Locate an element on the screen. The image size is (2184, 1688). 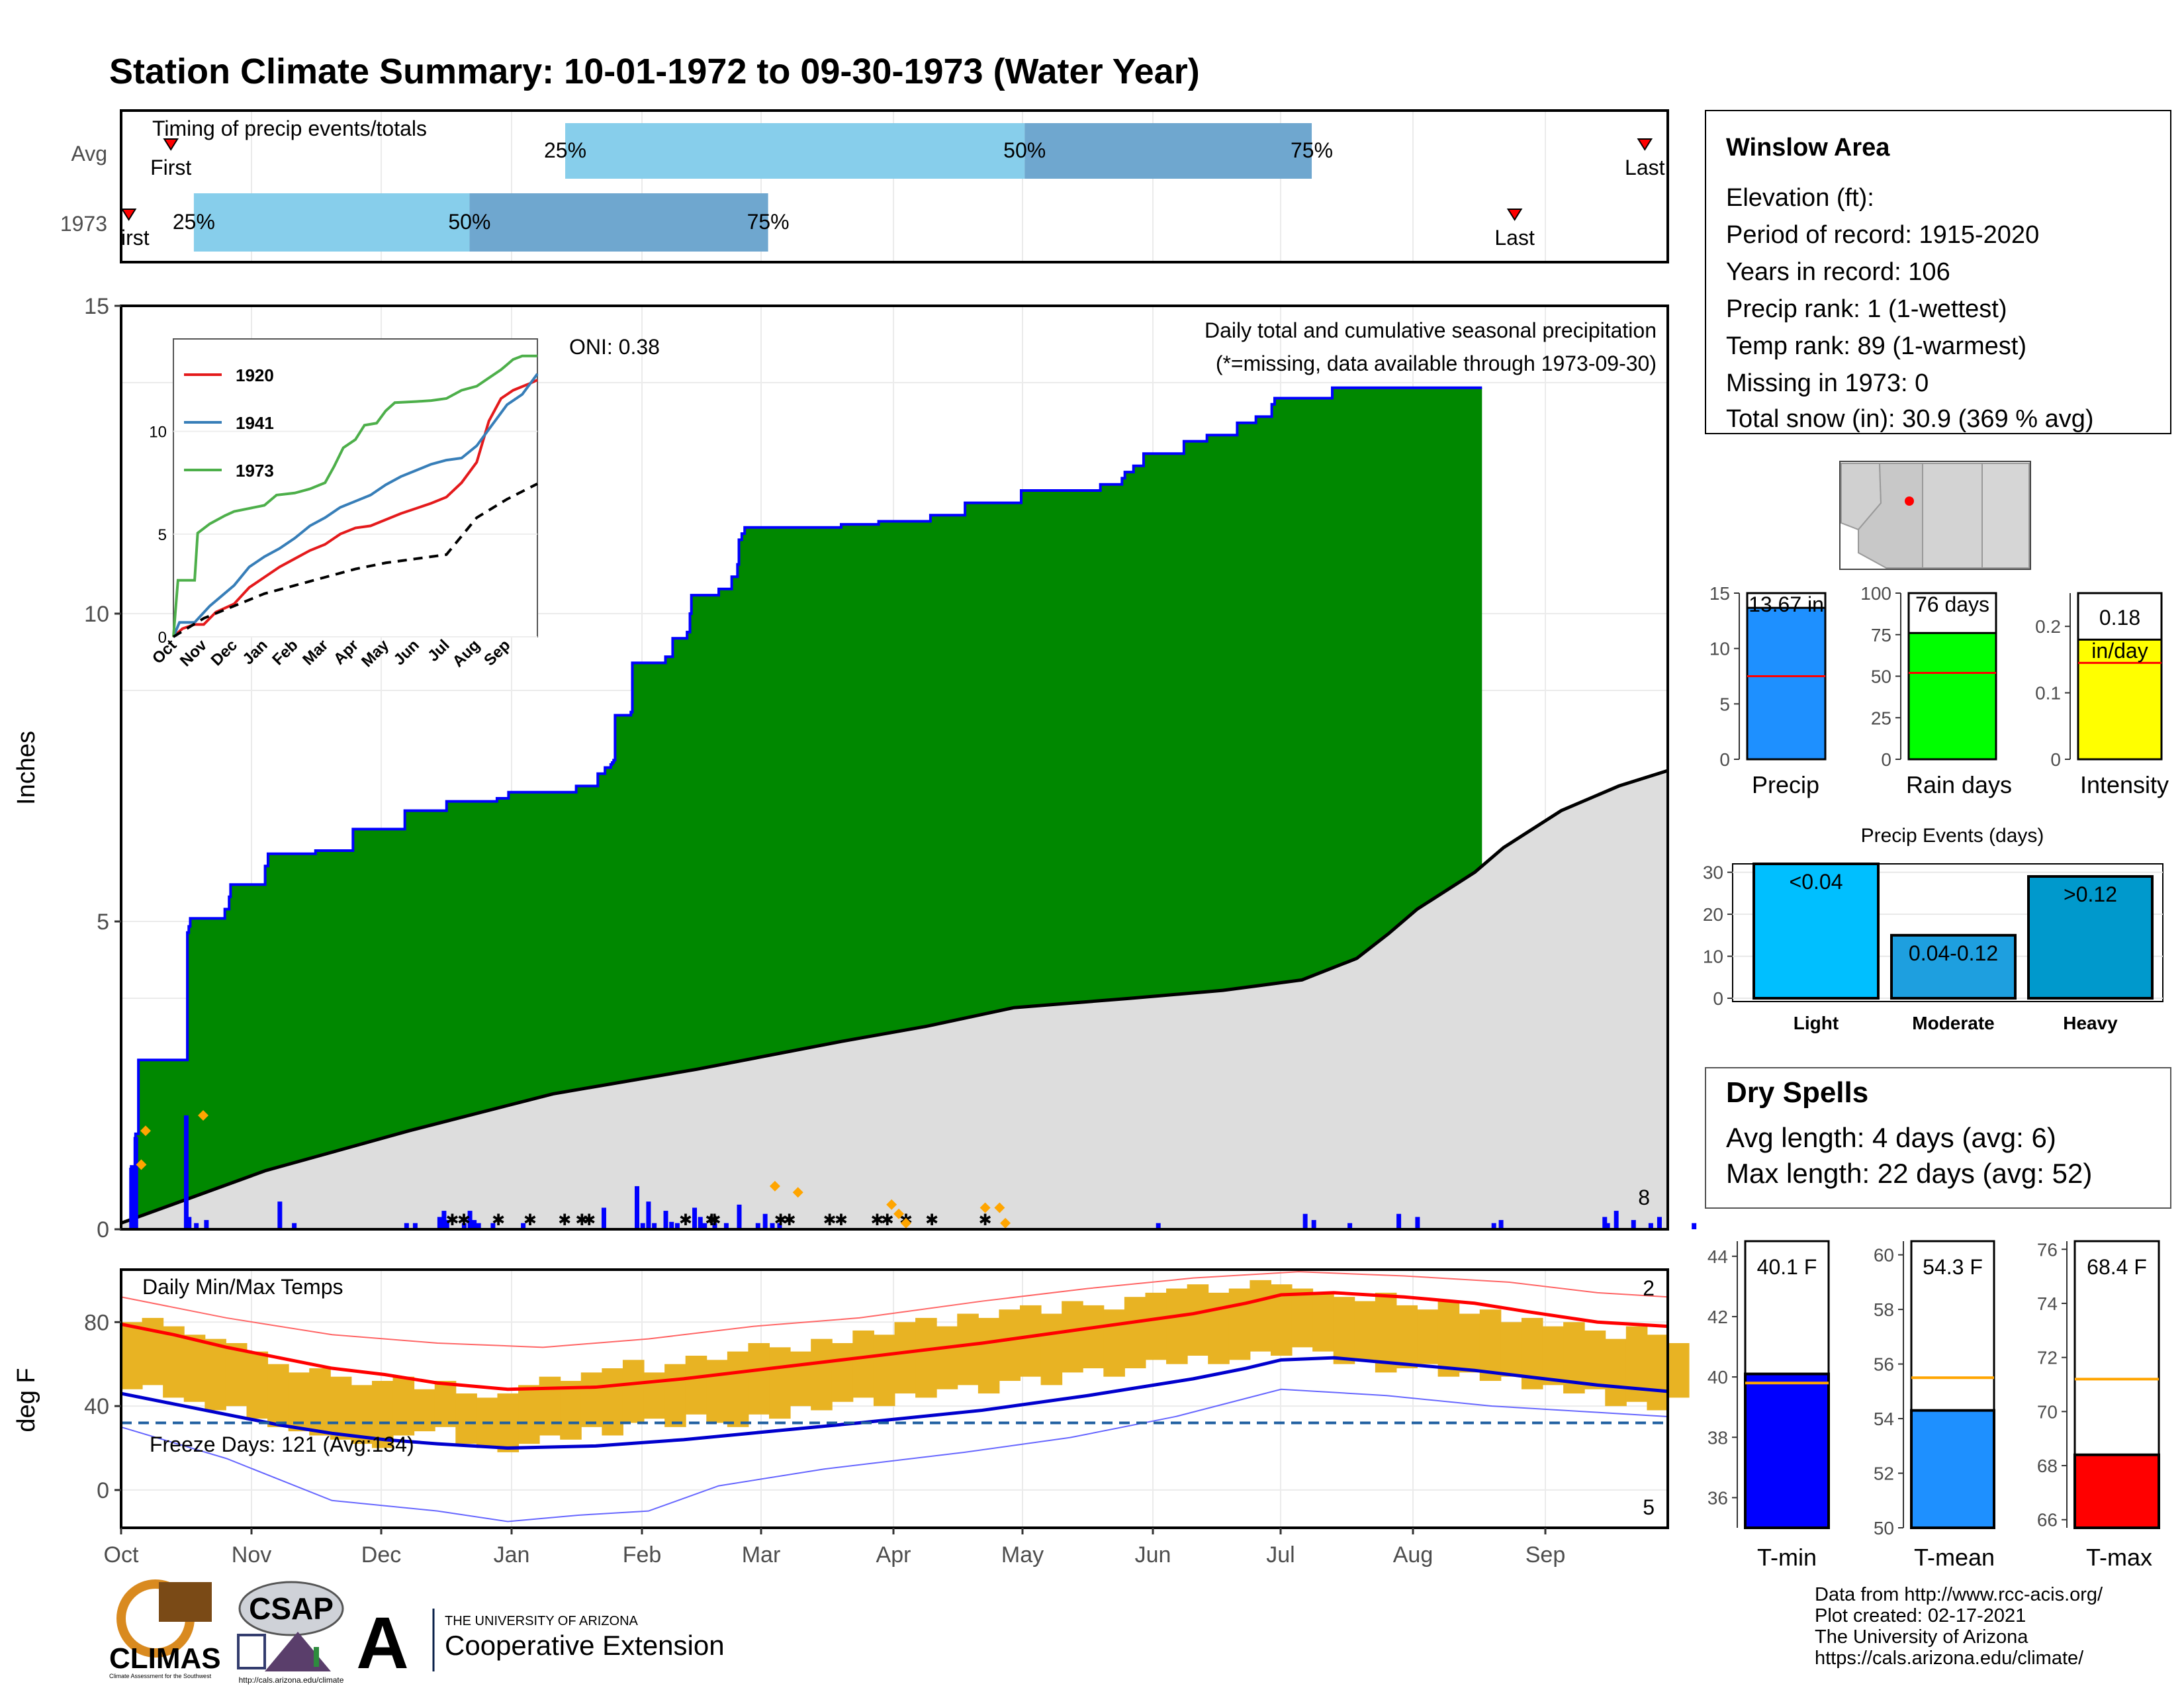
info-line-period: Period of record: 1915-2020 is located at coordinates (1883, 235).